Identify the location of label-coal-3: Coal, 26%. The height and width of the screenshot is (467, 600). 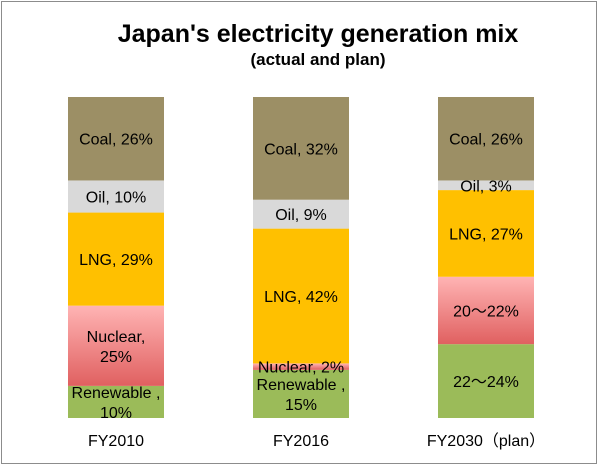
(486, 140).